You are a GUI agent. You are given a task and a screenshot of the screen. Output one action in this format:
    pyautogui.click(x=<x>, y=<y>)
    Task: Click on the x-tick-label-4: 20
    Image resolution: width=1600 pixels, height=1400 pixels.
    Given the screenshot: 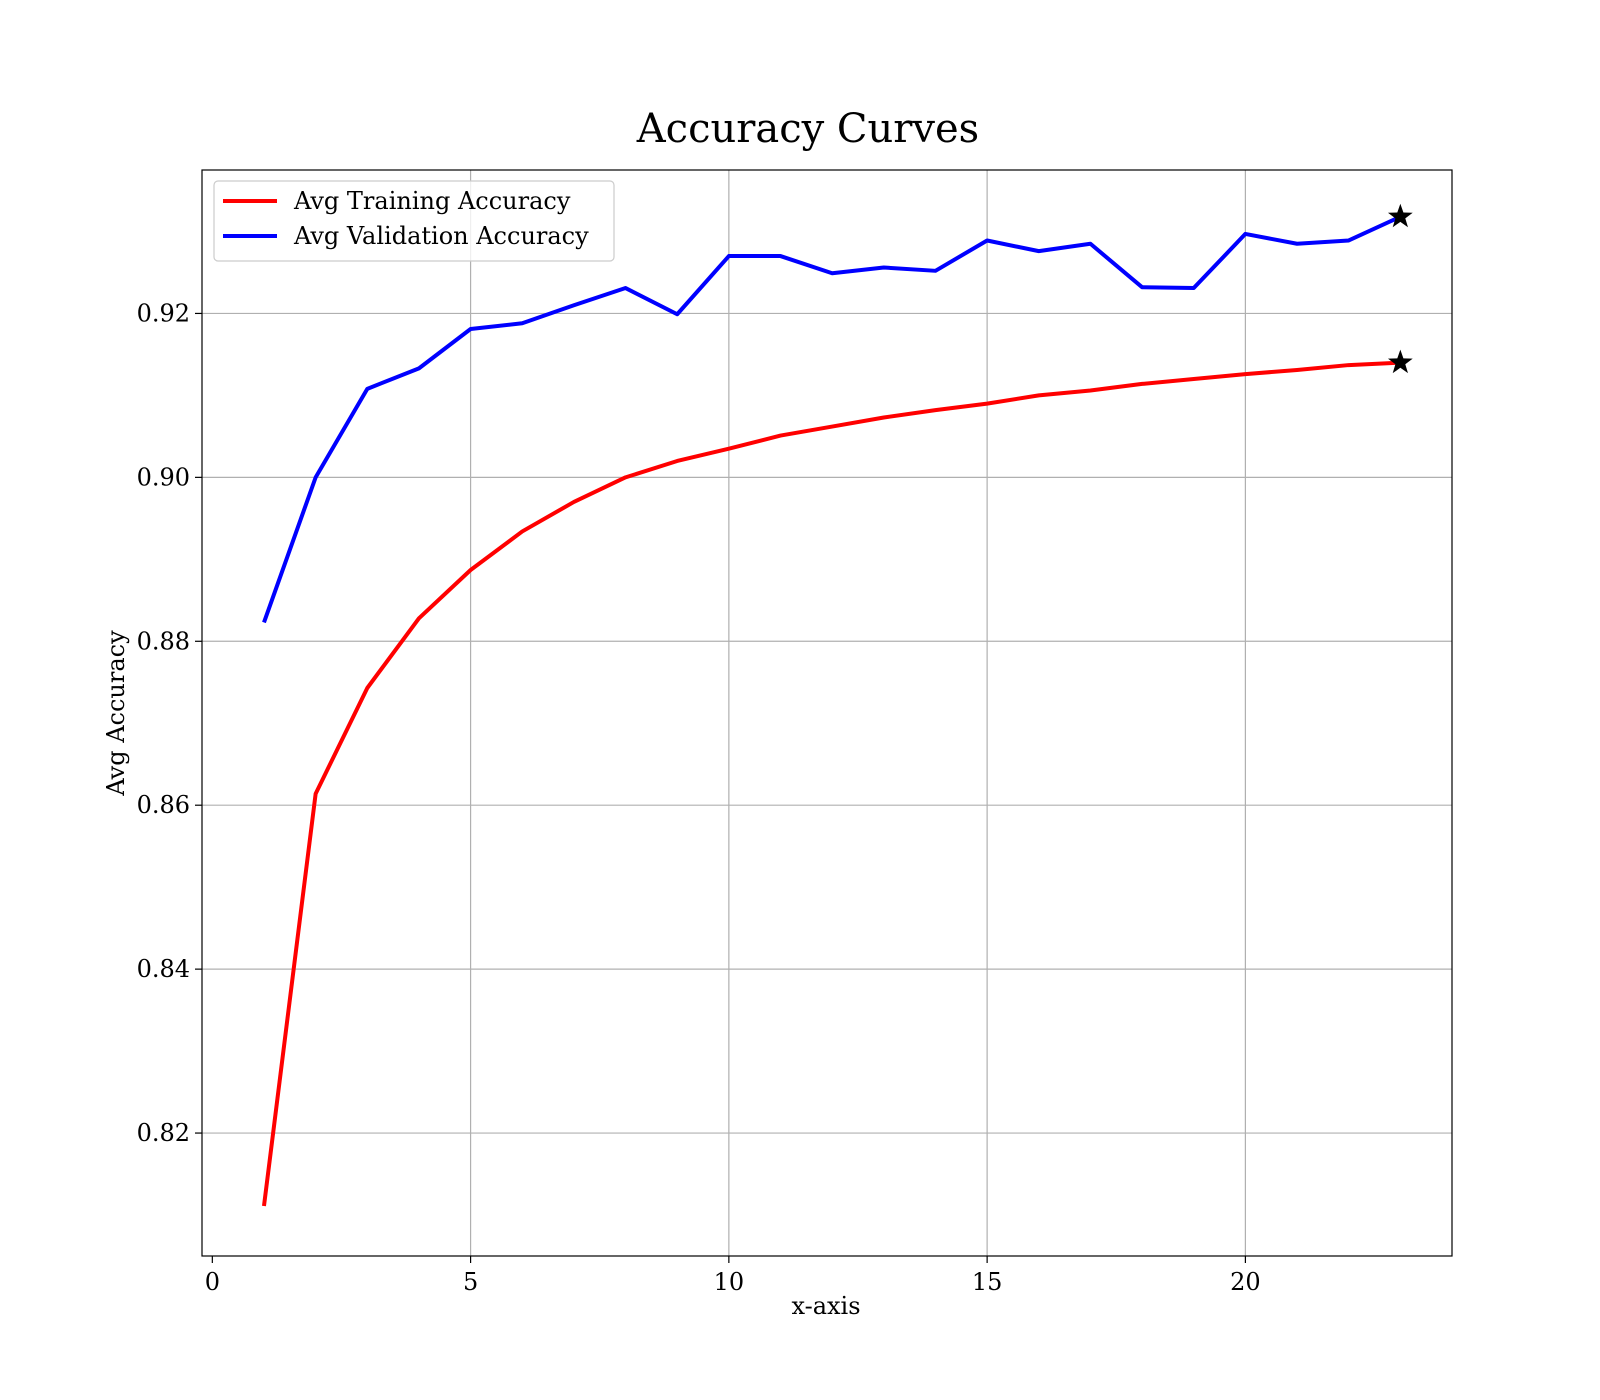 What is the action you would take?
    pyautogui.click(x=1245, y=1282)
    